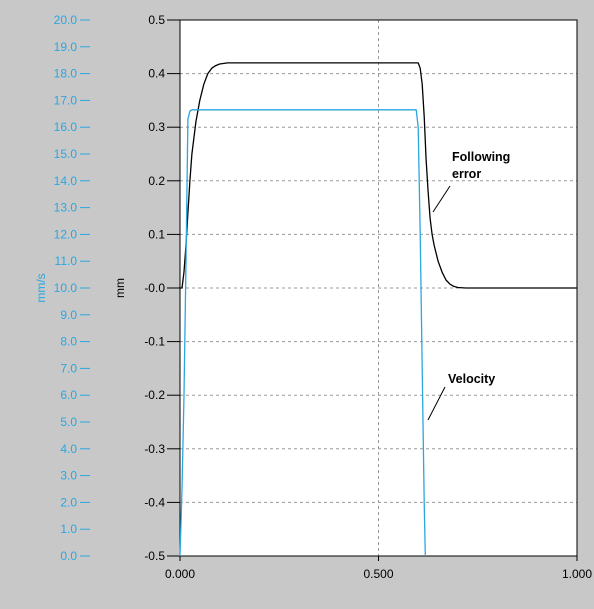  I want to click on left-axis-tick-label: 17.0, so click(66, 100).